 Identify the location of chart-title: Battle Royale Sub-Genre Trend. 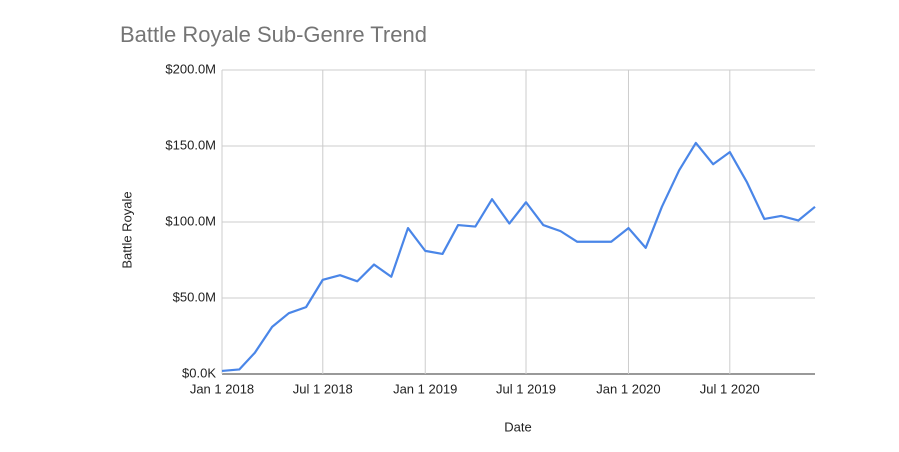
(273, 34).